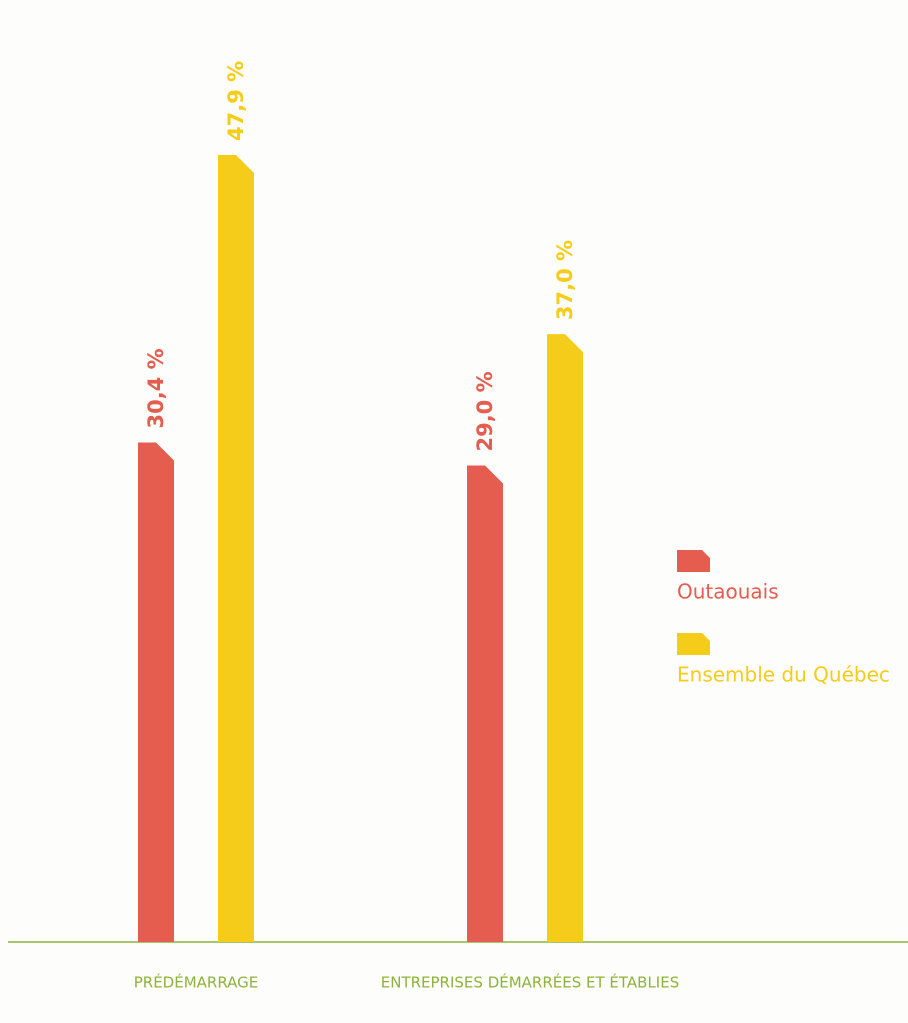 The image size is (908, 1023). What do you see at coordinates (236, 101) in the screenshot?
I see `value-label: 47,9 %` at bounding box center [236, 101].